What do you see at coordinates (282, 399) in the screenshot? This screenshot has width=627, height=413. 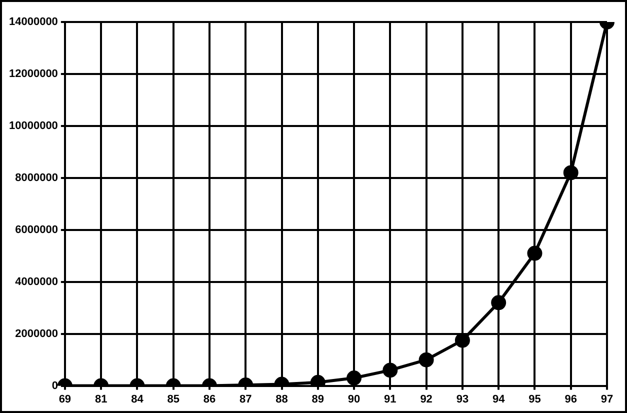 I see `x-tick-label: 88` at bounding box center [282, 399].